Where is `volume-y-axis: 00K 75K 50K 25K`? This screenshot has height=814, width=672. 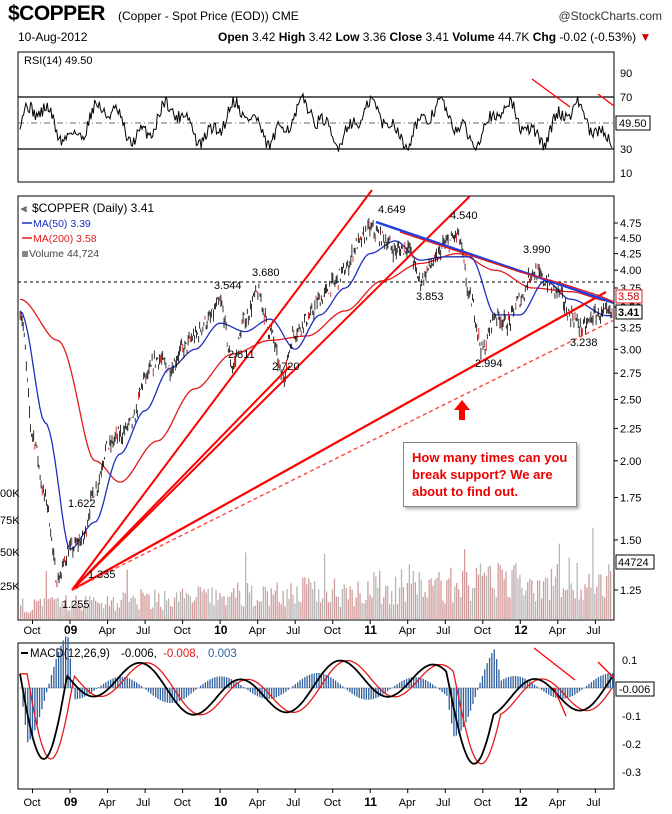
volume-y-axis: 00K 75K 50K 25K is located at coordinates (10, 540).